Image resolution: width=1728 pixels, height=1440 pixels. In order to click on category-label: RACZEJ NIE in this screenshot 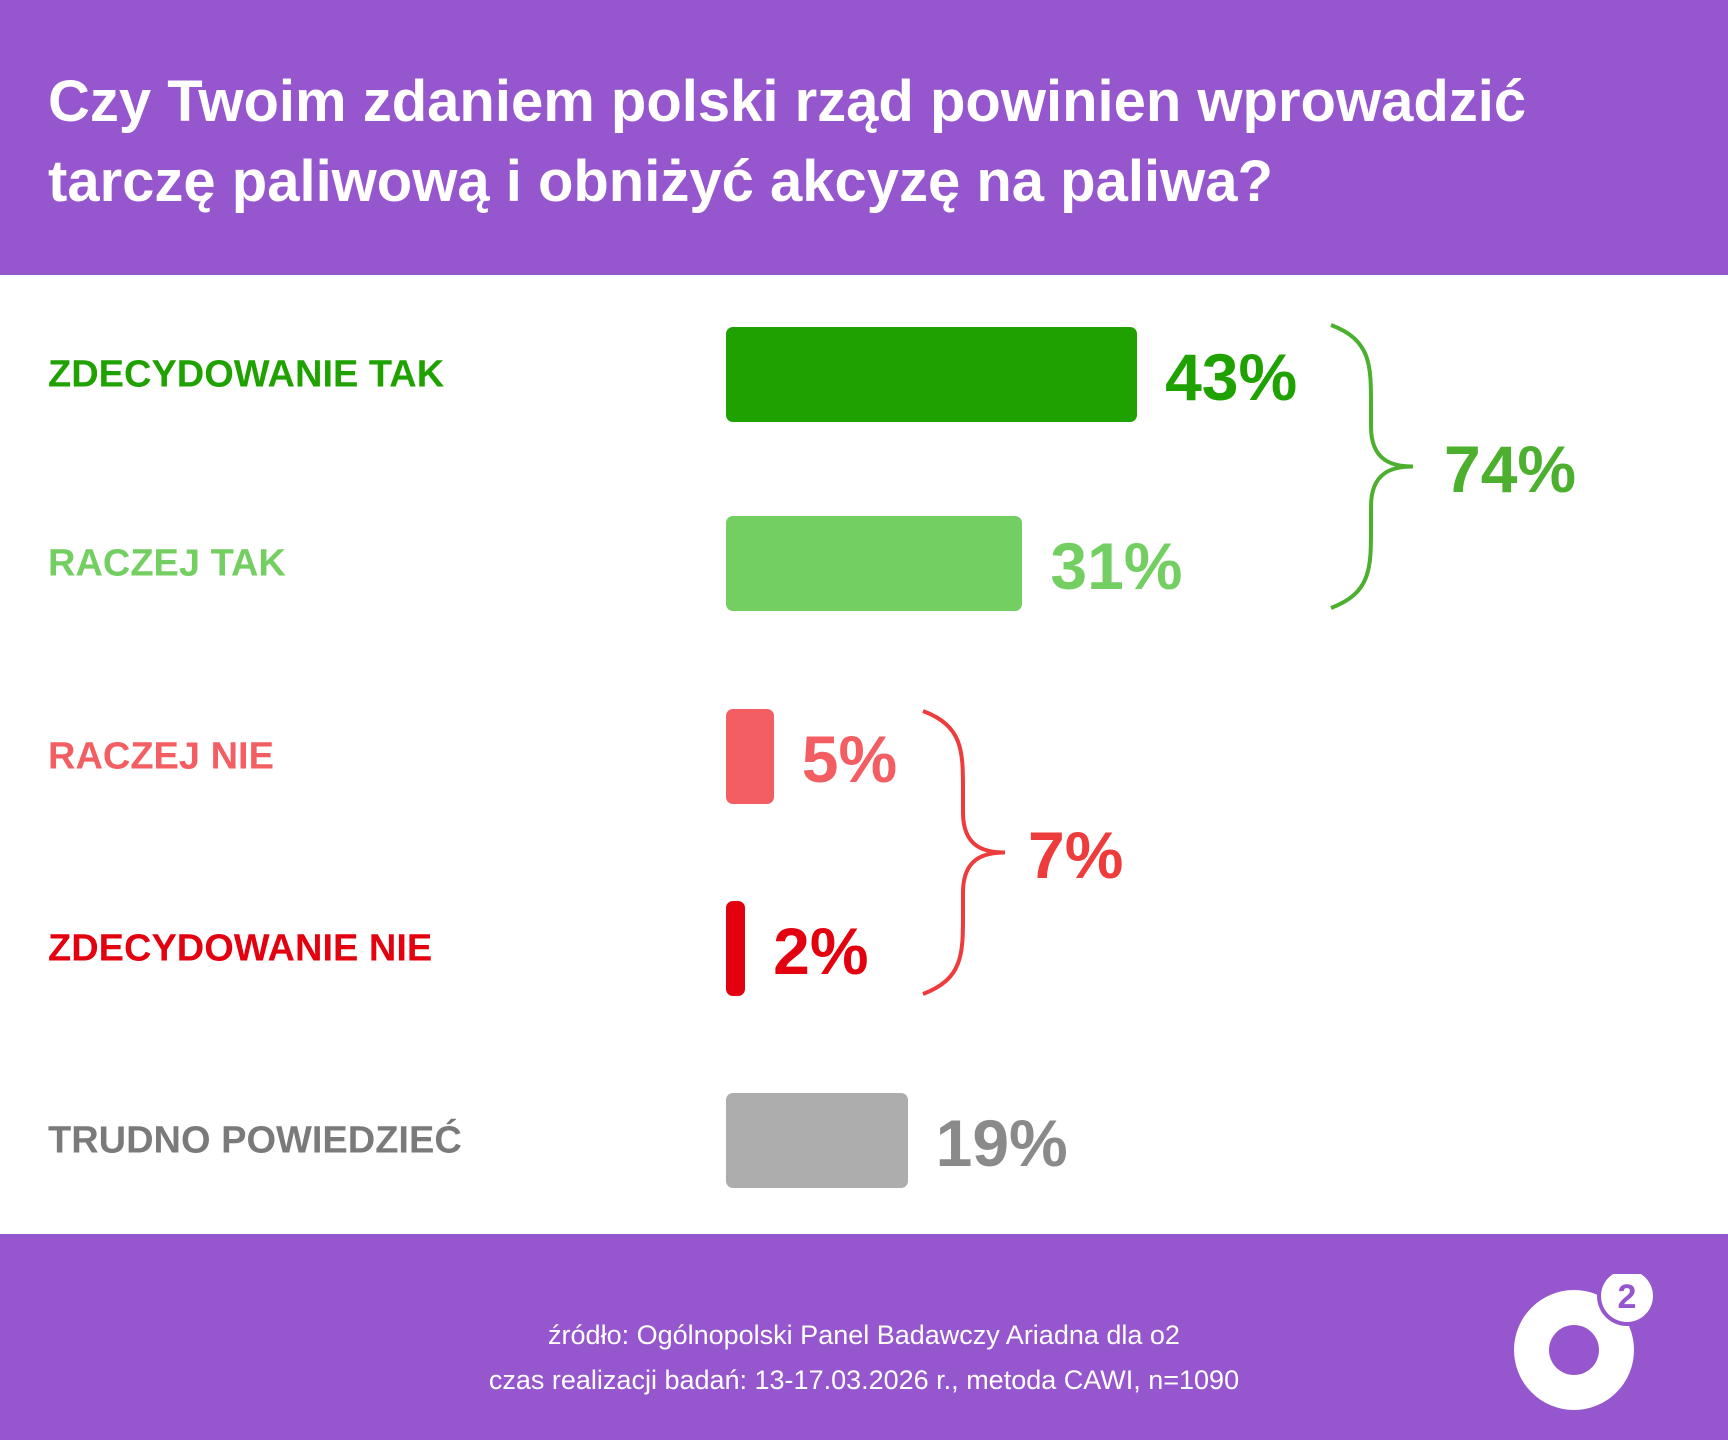, I will do `click(161, 756)`.